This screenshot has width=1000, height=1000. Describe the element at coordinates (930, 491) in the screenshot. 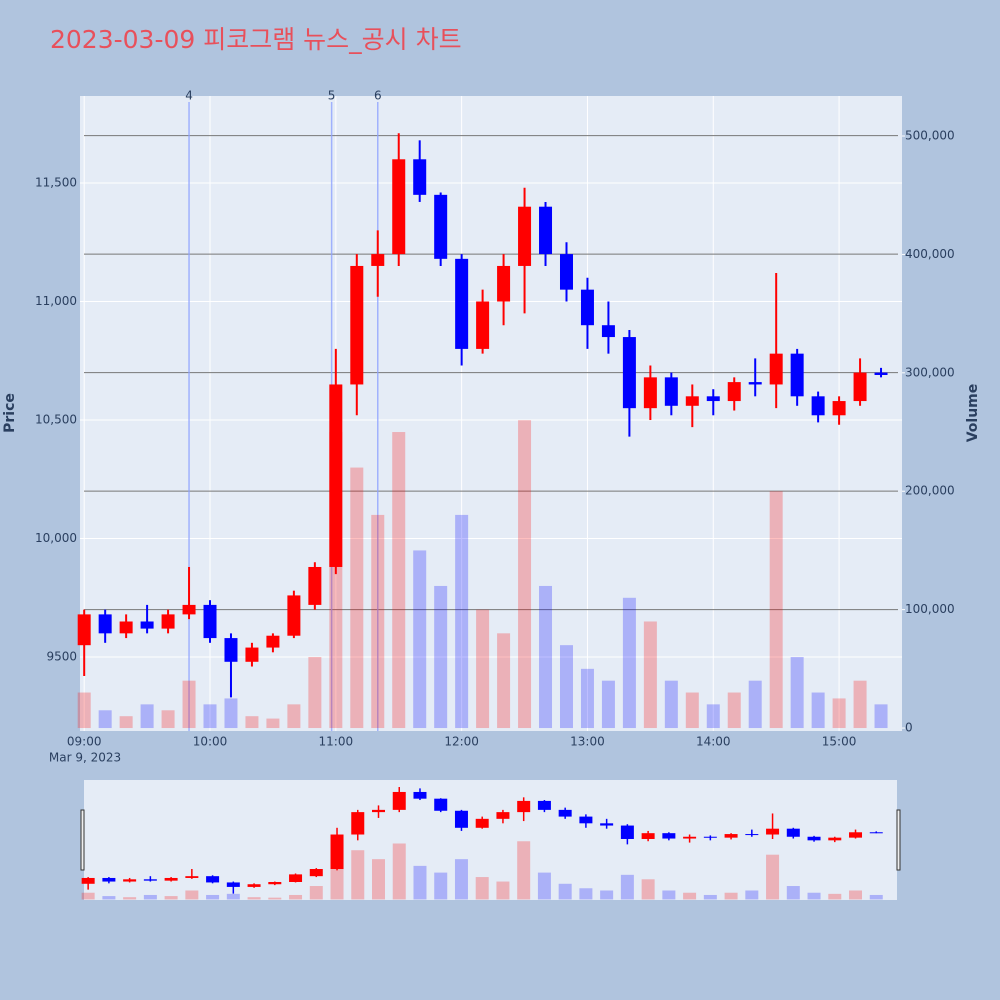

I see `y2-tick-label: 200,000` at that location.